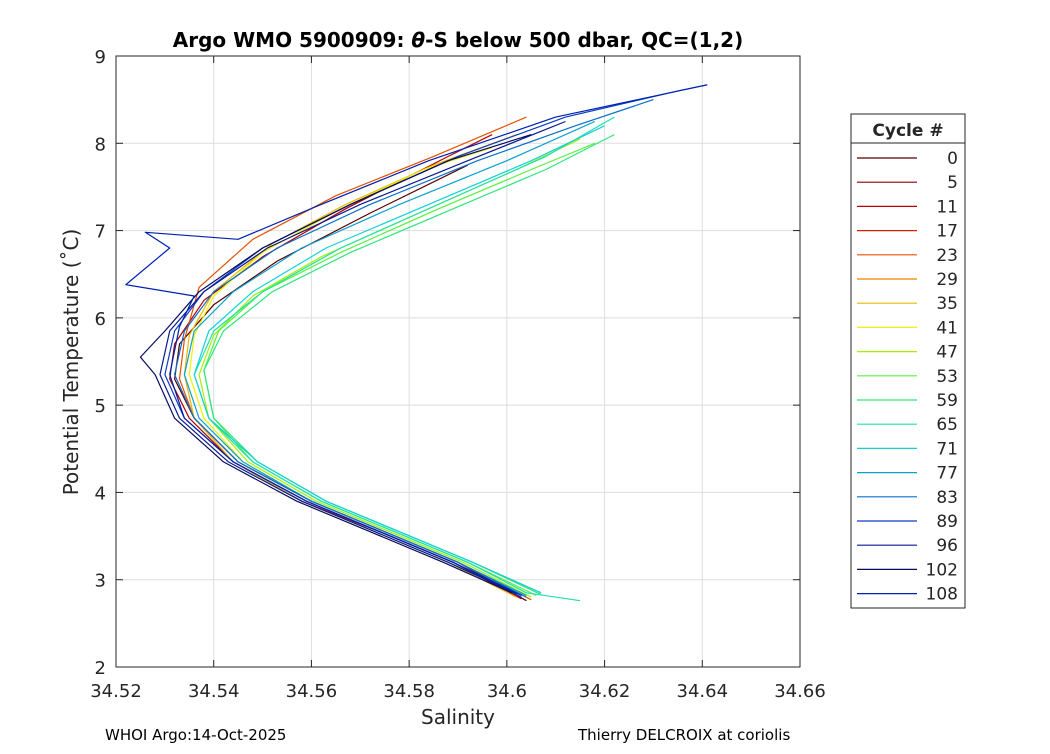  Describe the element at coordinates (684, 735) in the screenshot. I see `footer-credit-right: Thierry DELCROIX at coriolis` at that location.